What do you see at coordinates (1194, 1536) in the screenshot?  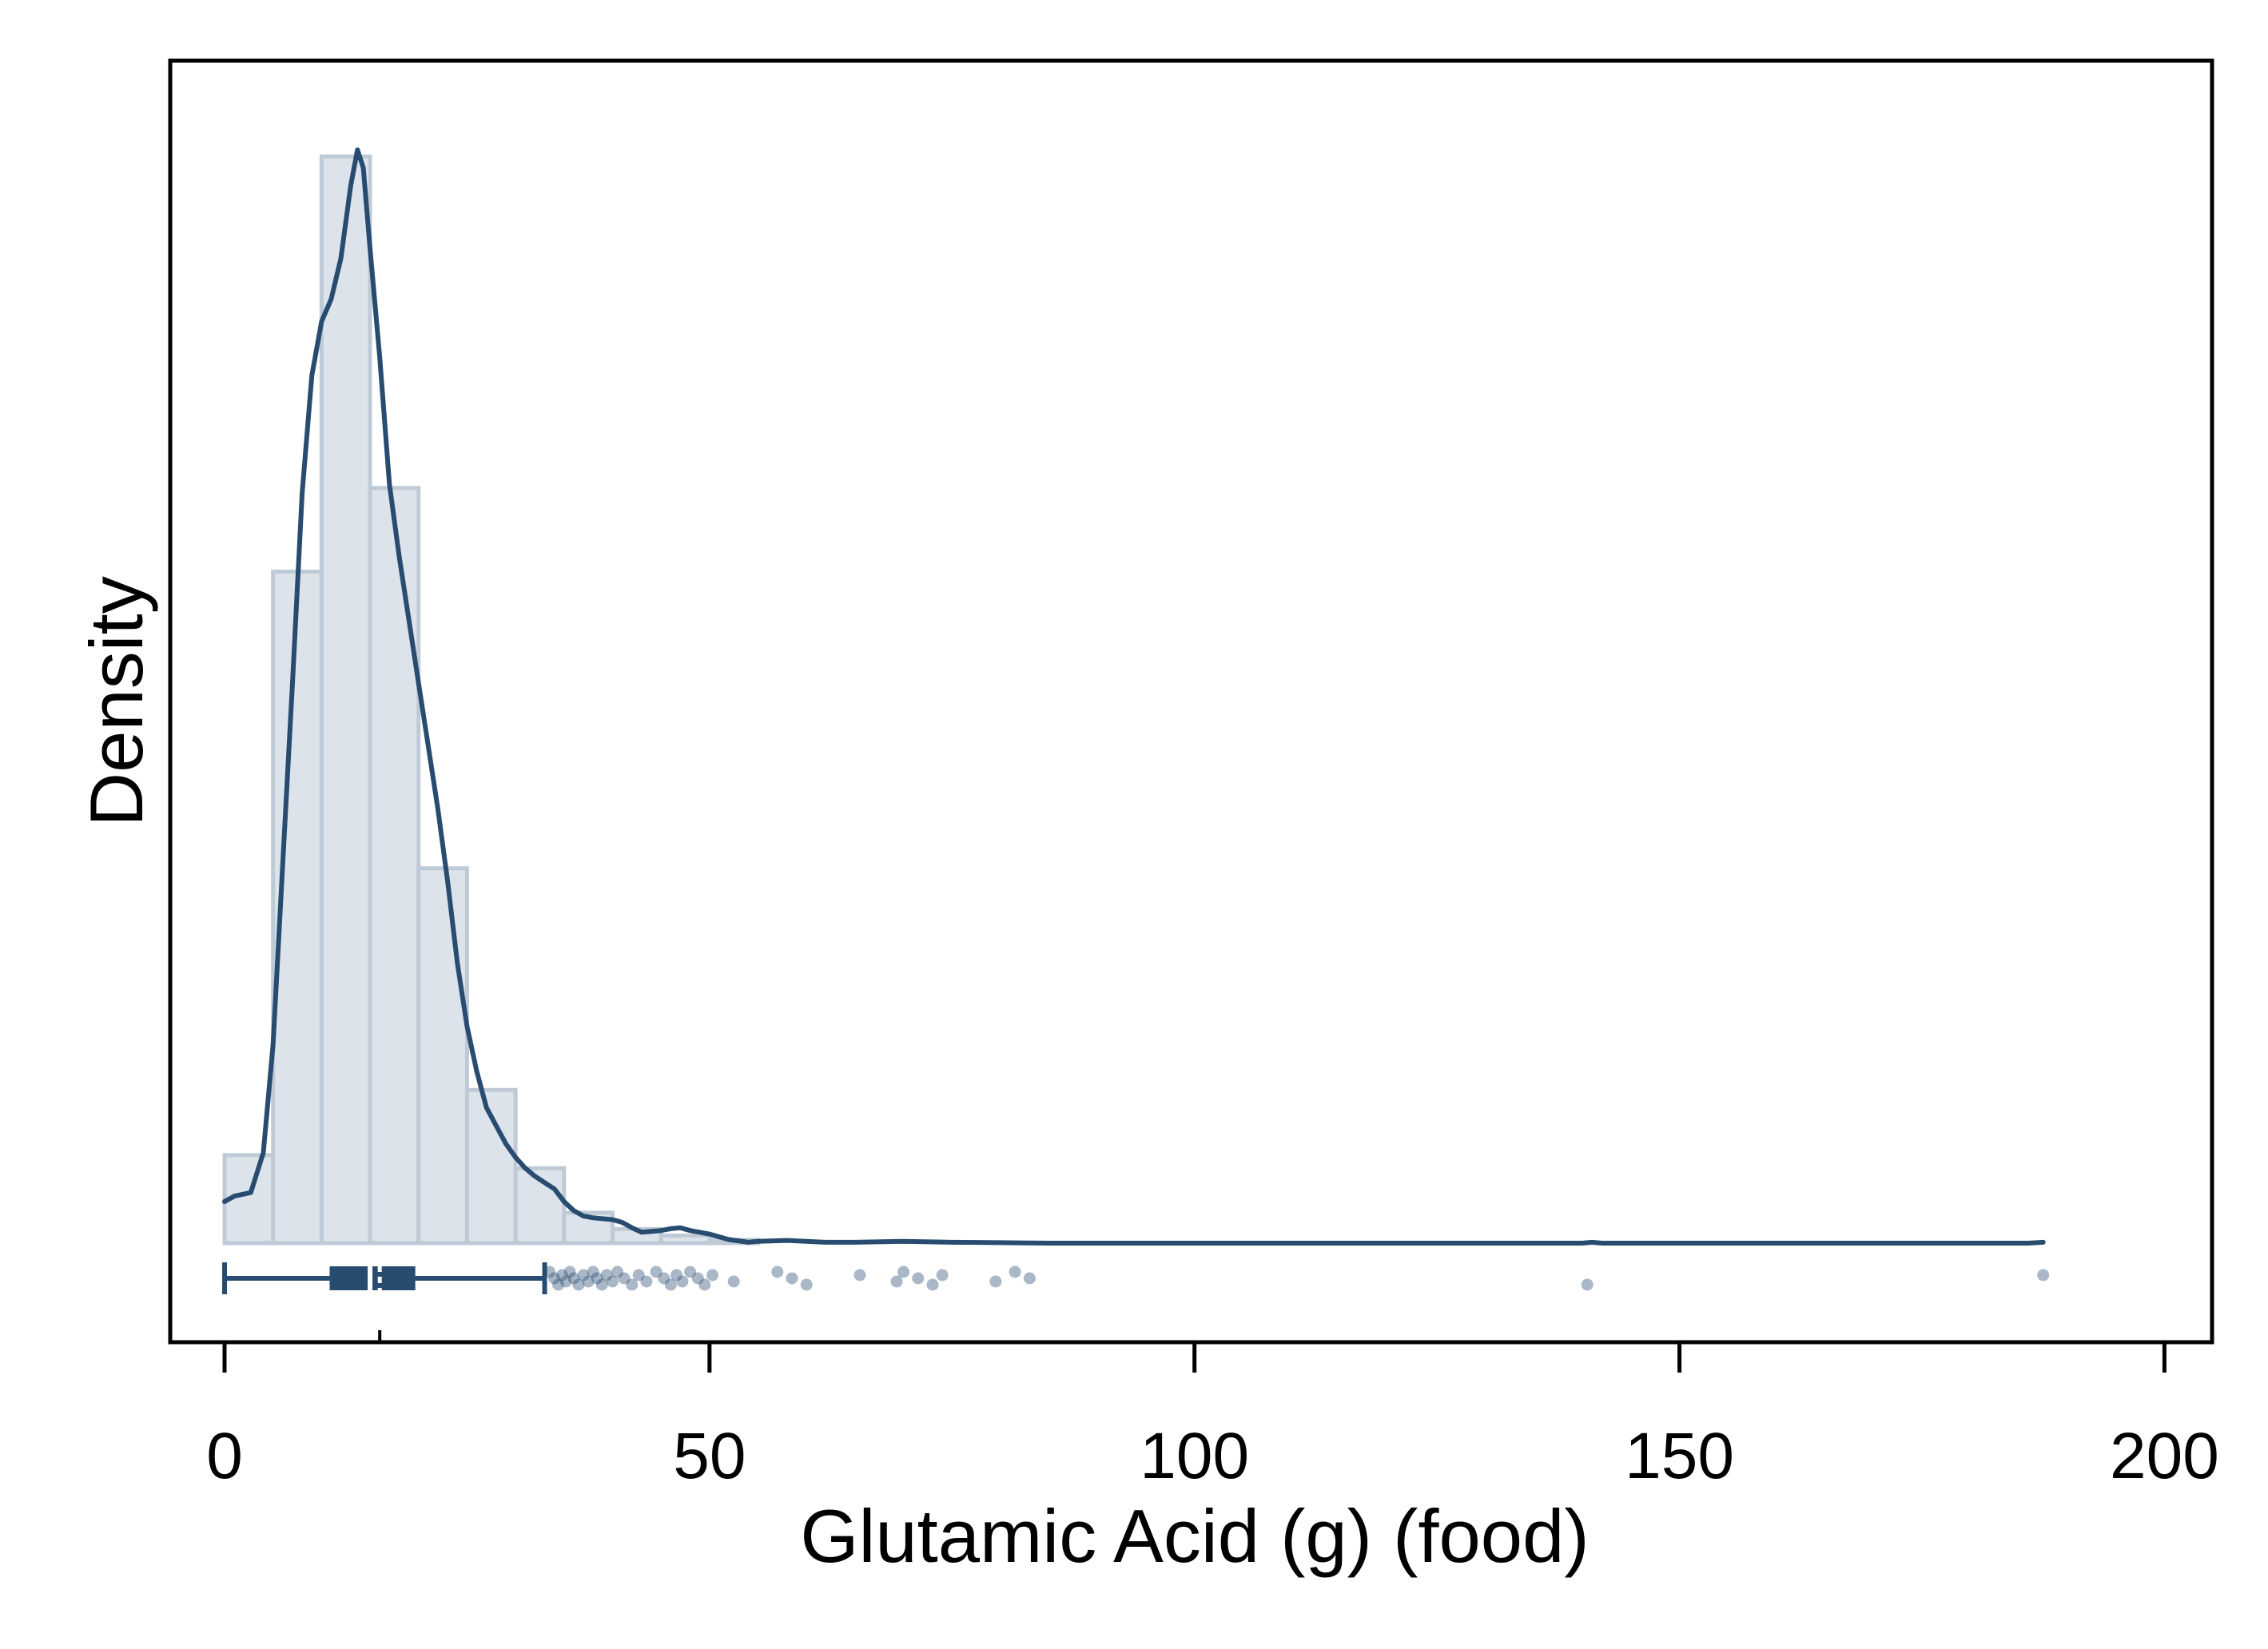 I see `x-axis-title: Glutamic Acid (g) (food)` at bounding box center [1194, 1536].